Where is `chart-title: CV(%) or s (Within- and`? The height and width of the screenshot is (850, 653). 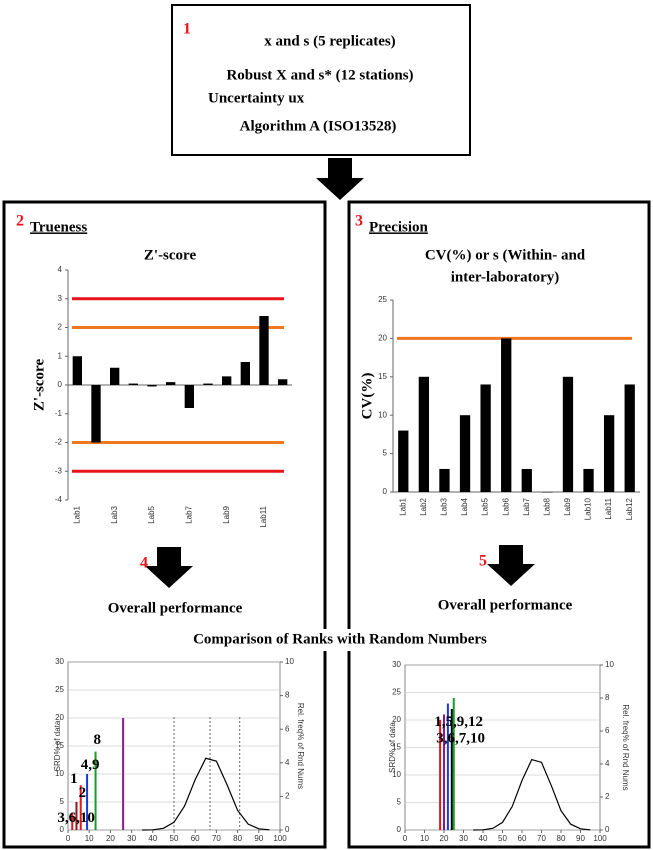
chart-title: CV(%) or s (Within- and is located at coordinates (505, 255).